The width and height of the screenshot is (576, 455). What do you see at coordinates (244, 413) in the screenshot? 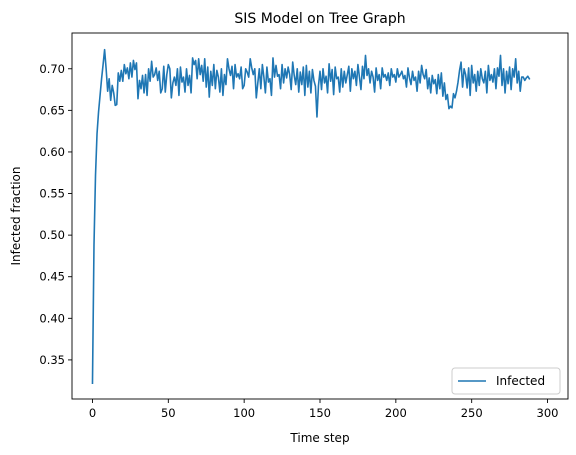
I see `x-tick-label: 100` at bounding box center [244, 413].